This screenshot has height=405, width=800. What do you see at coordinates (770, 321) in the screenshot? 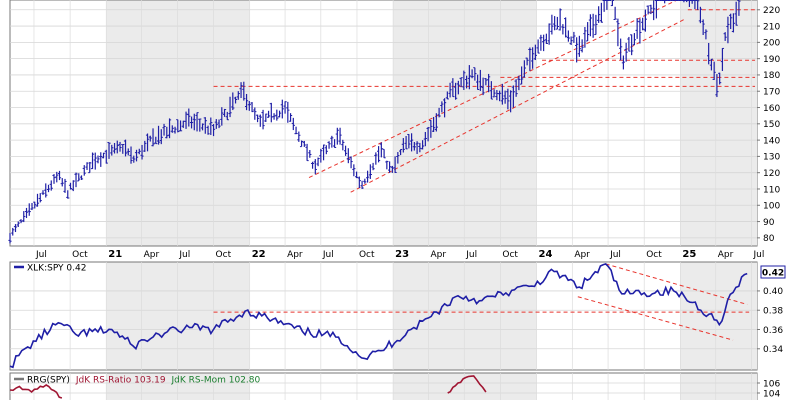
I see `ratio-y-axis: 0.34 0.36 0.38 0.40` at bounding box center [770, 321].